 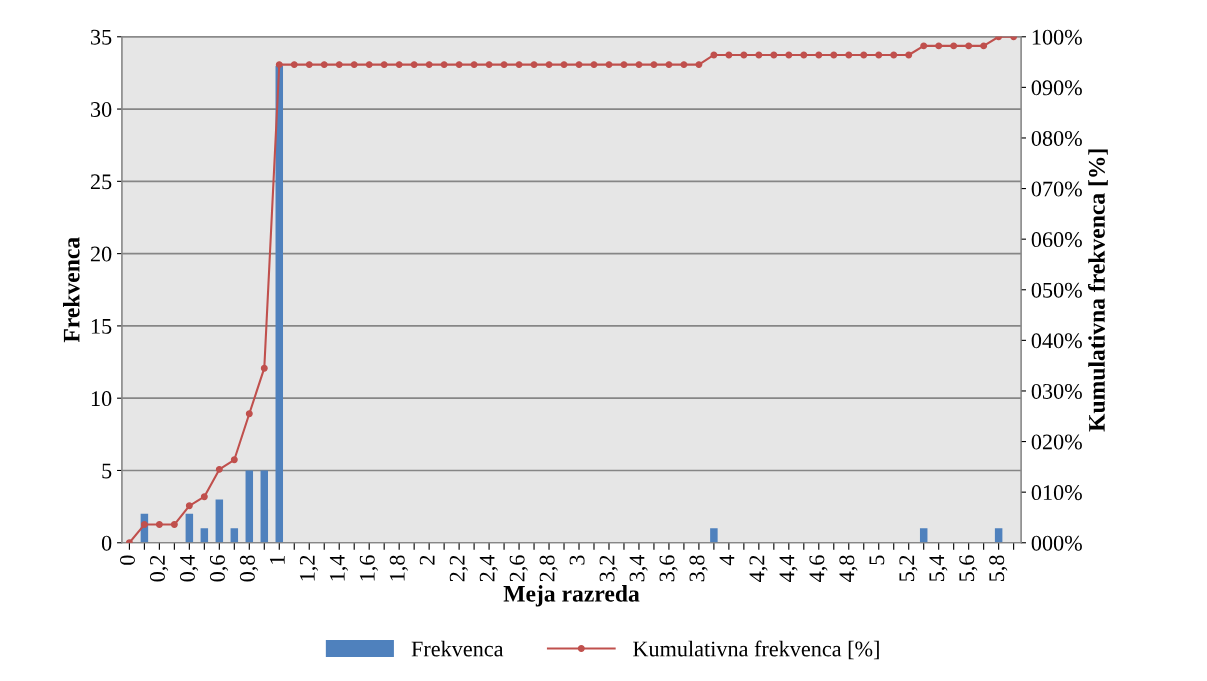 I want to click on y-tick-label: 35, so click(x=101, y=37).